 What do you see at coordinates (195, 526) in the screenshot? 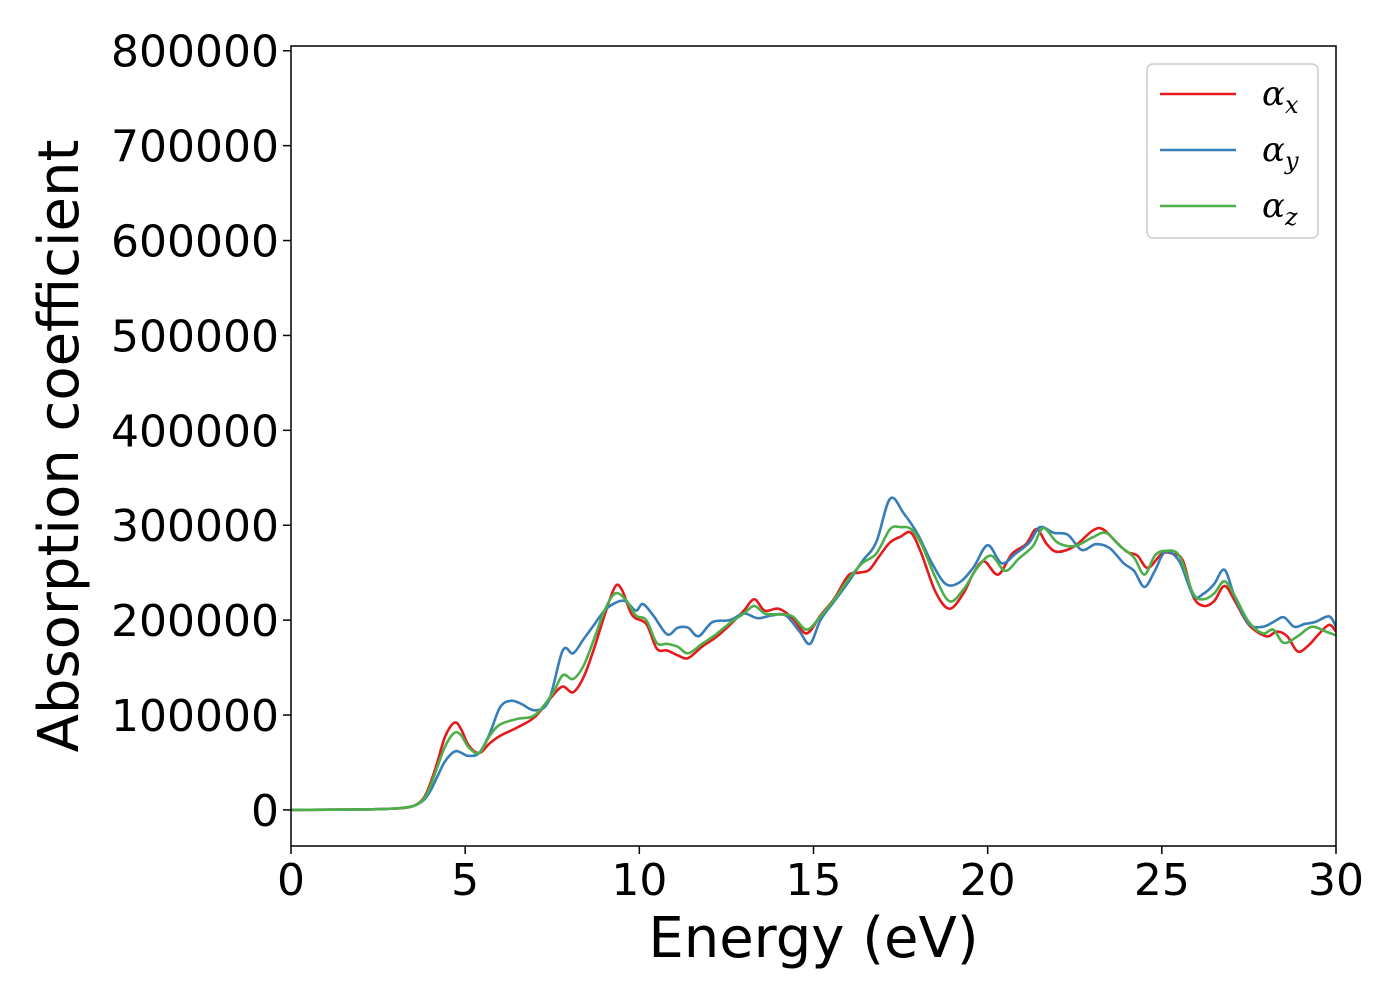
I see `y-tick-label: 300000` at bounding box center [195, 526].